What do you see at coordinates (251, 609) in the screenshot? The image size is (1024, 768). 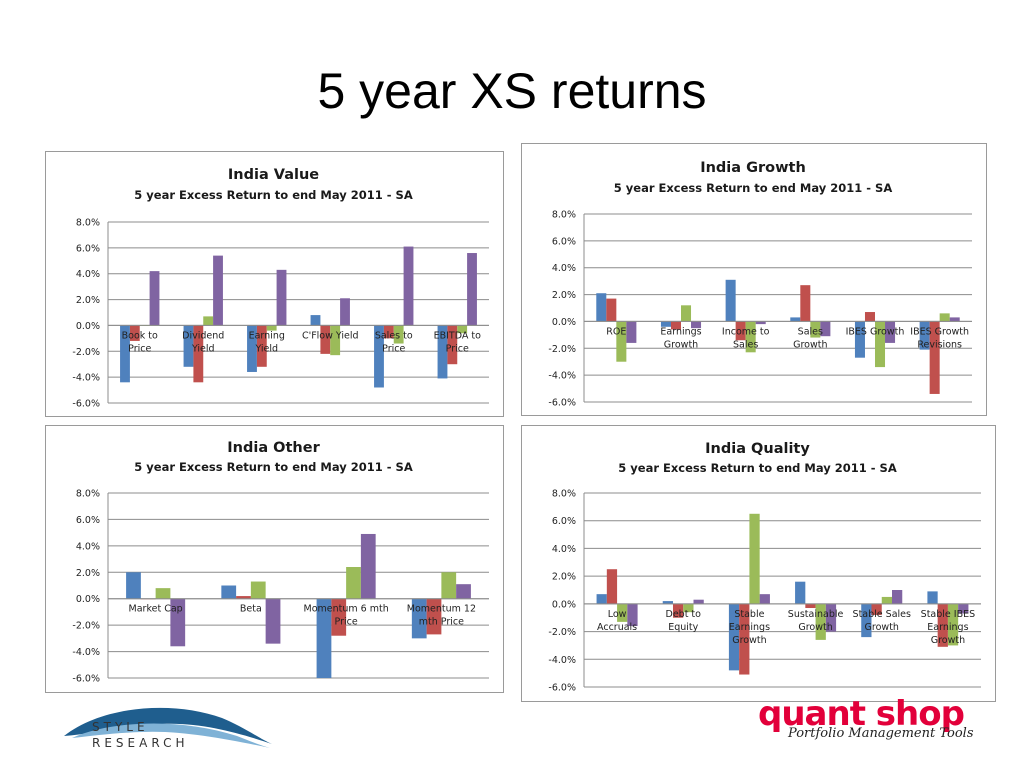 I see `category-label: Beta` at bounding box center [251, 609].